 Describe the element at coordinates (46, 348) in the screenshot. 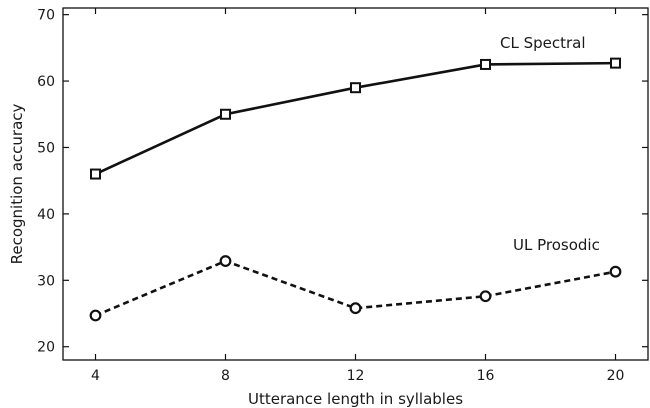

I see `y-tick-label: 20` at that location.